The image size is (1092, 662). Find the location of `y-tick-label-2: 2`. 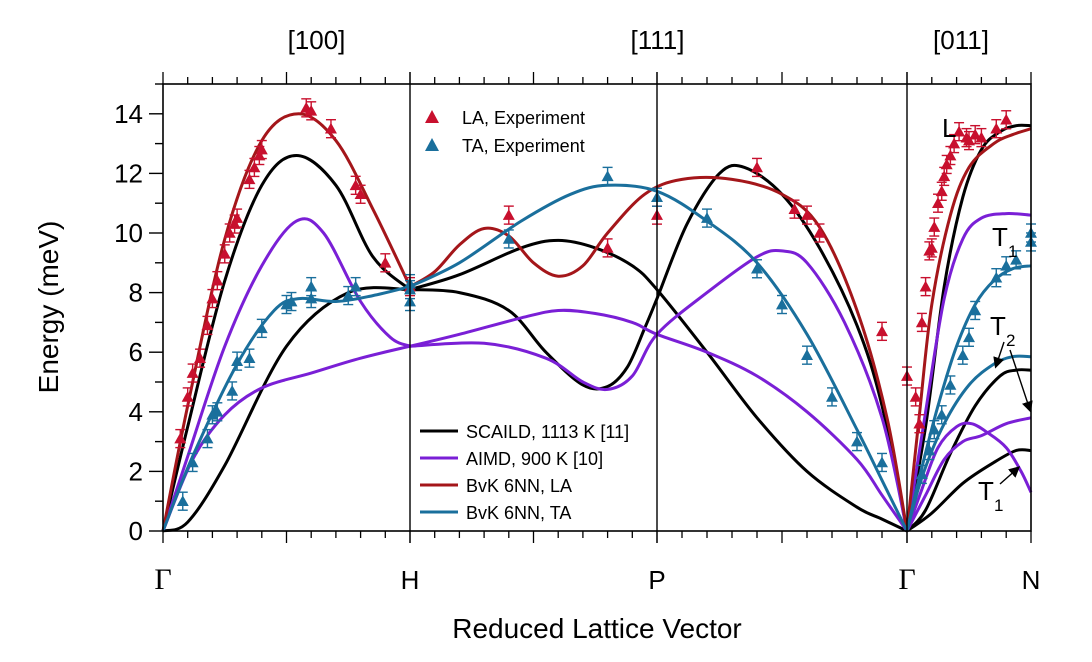

y-tick-label-2: 2 is located at coordinates (136, 471).